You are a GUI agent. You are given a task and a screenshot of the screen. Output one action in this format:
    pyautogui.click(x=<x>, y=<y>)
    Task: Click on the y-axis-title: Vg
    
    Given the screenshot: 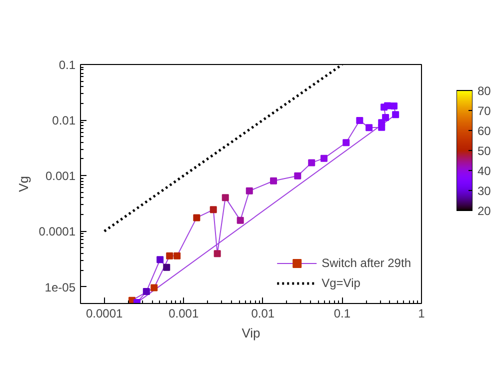 What is the action you would take?
    pyautogui.click(x=23, y=184)
    